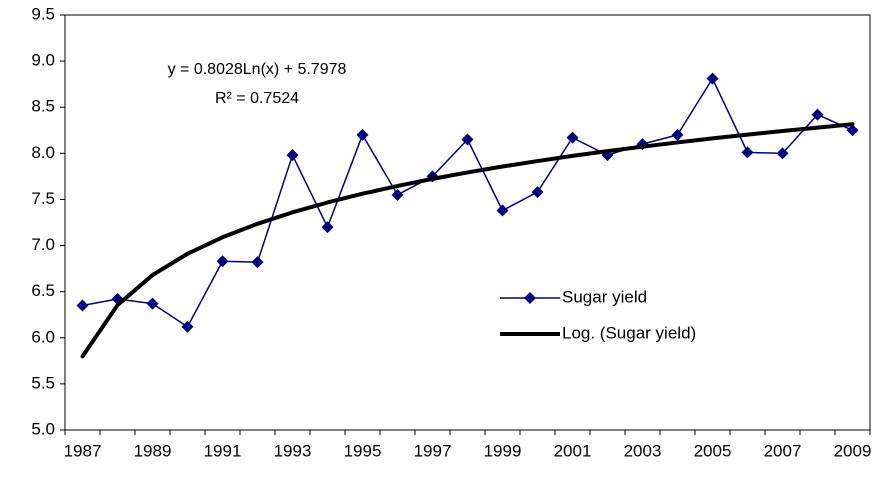 The width and height of the screenshot is (884, 479). Describe the element at coordinates (43, 152) in the screenshot. I see `y-tick-label: 8.0` at that location.